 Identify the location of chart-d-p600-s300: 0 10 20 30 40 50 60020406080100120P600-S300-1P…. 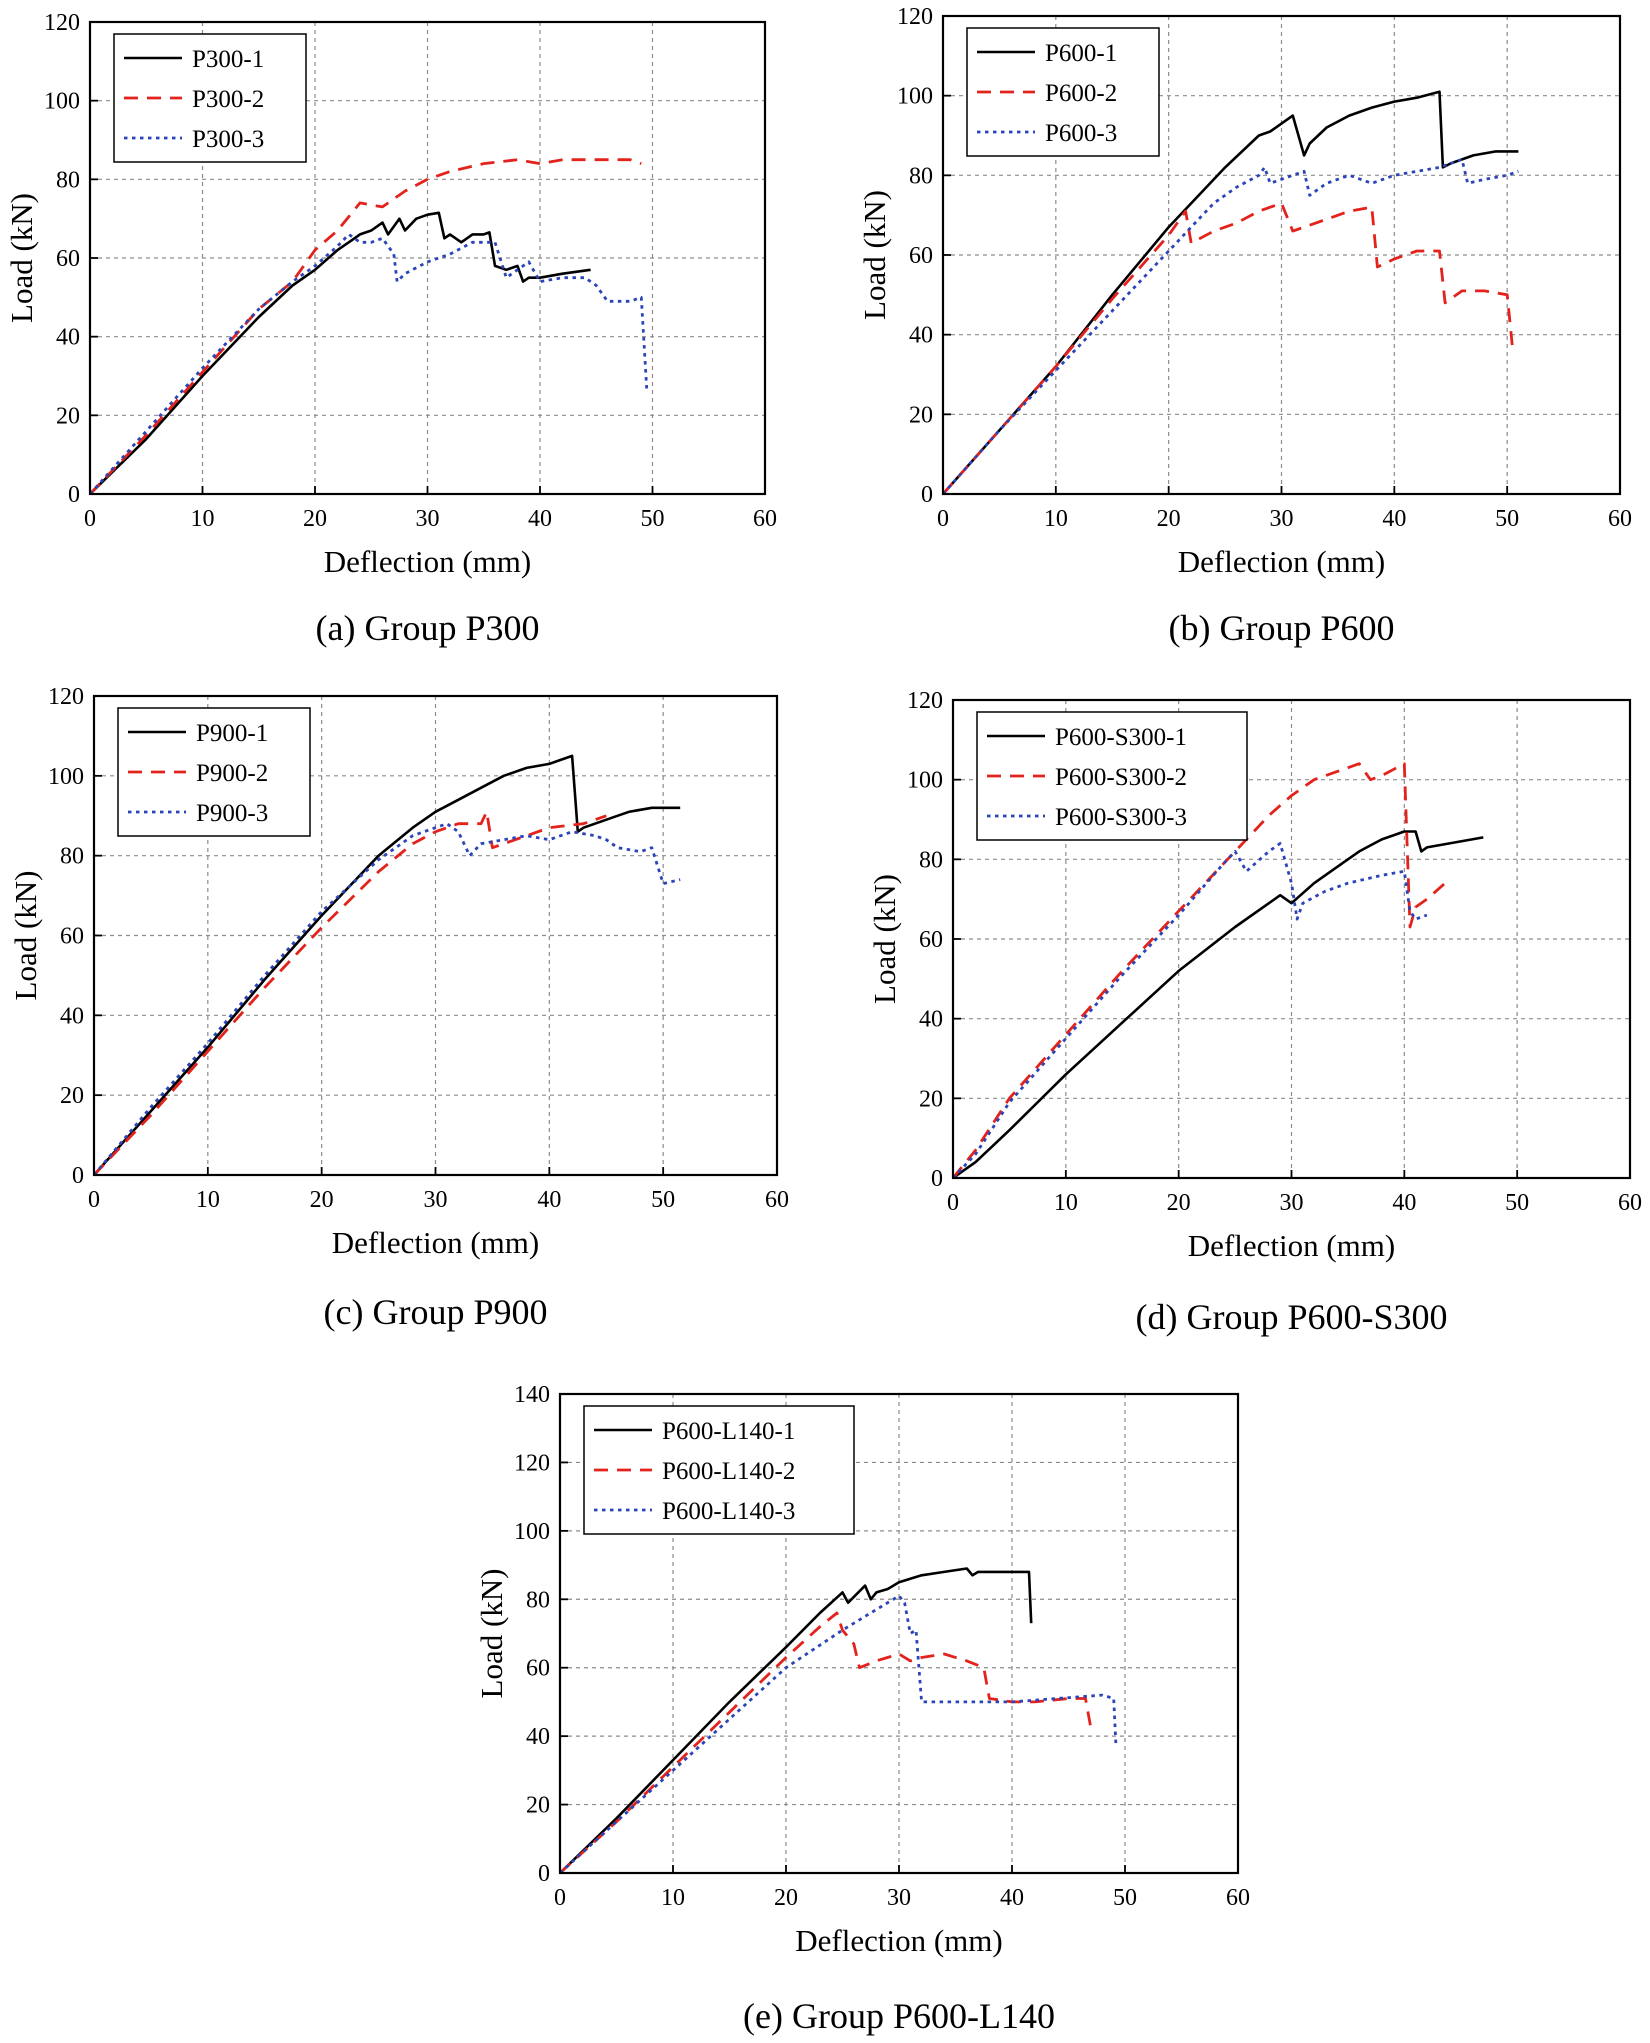
(1254, 1012).